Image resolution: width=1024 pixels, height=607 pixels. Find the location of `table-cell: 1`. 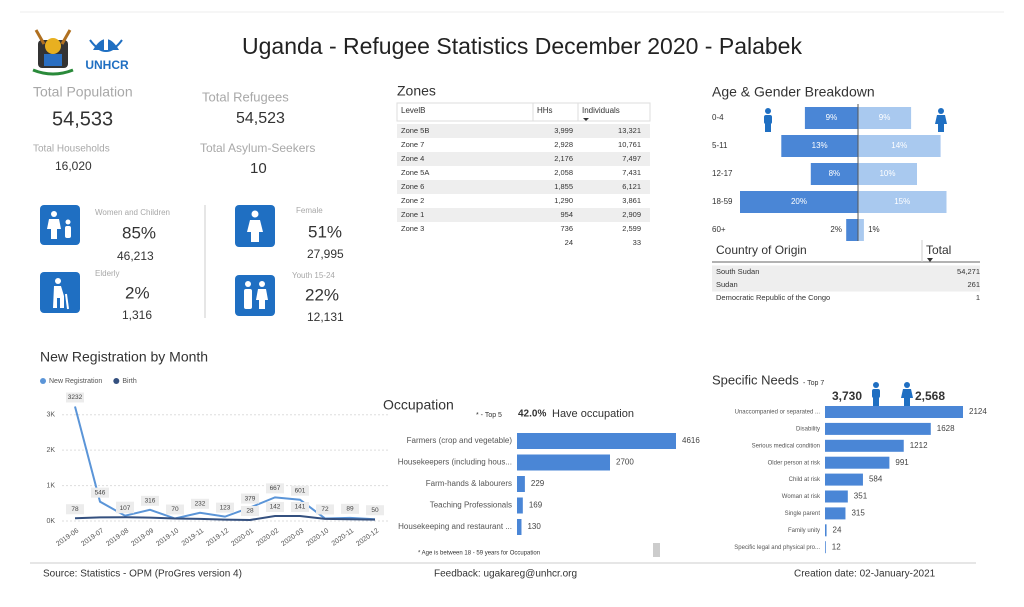

table-cell: 1 is located at coordinates (978, 297).